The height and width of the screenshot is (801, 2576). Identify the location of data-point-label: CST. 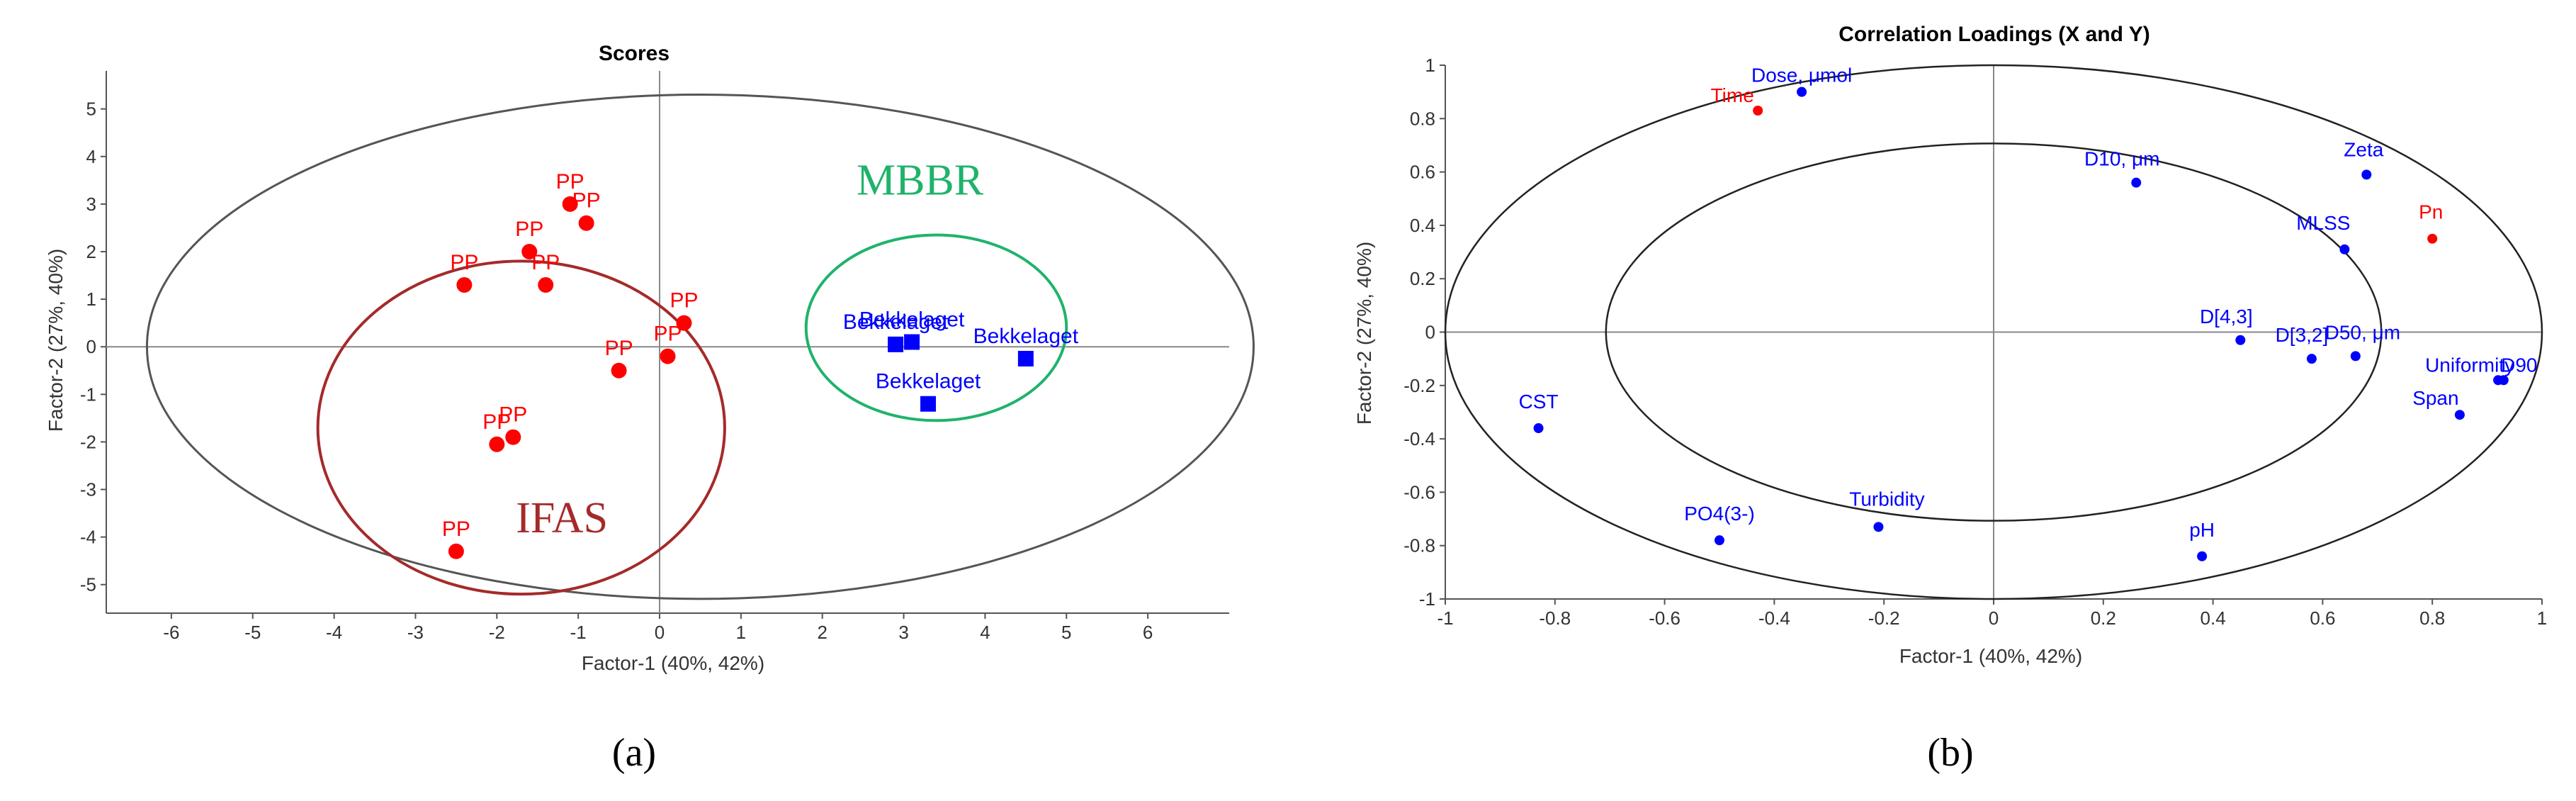
(1539, 402).